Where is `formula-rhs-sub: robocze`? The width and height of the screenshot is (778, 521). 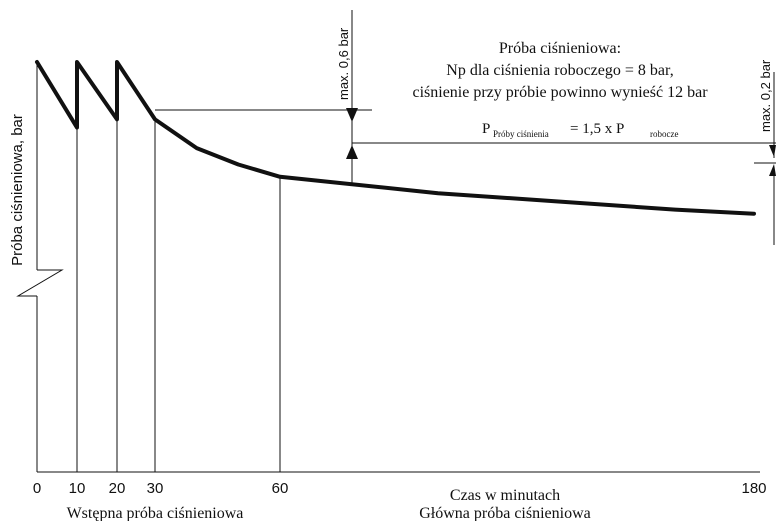
formula-rhs-sub: robocze is located at coordinates (664, 134).